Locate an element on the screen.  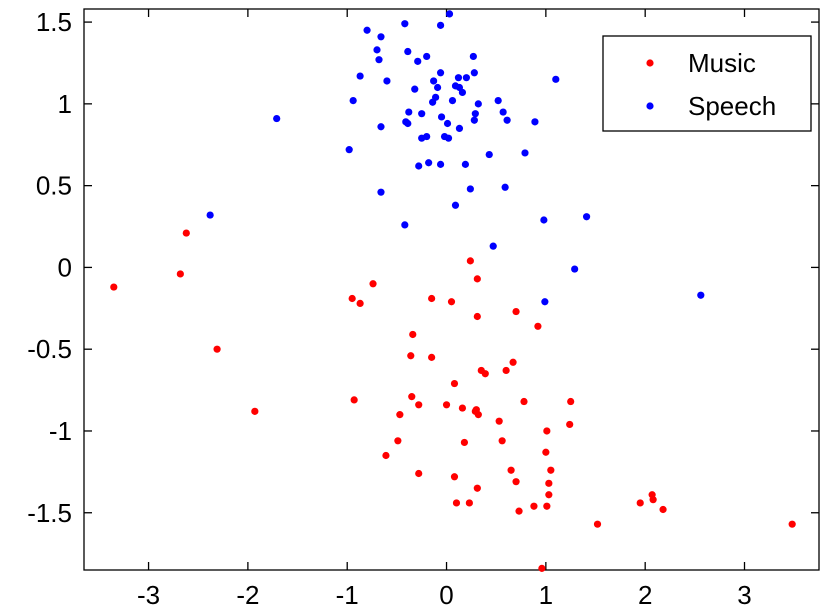
x-tick-label: 0 is located at coordinates (446, 595).